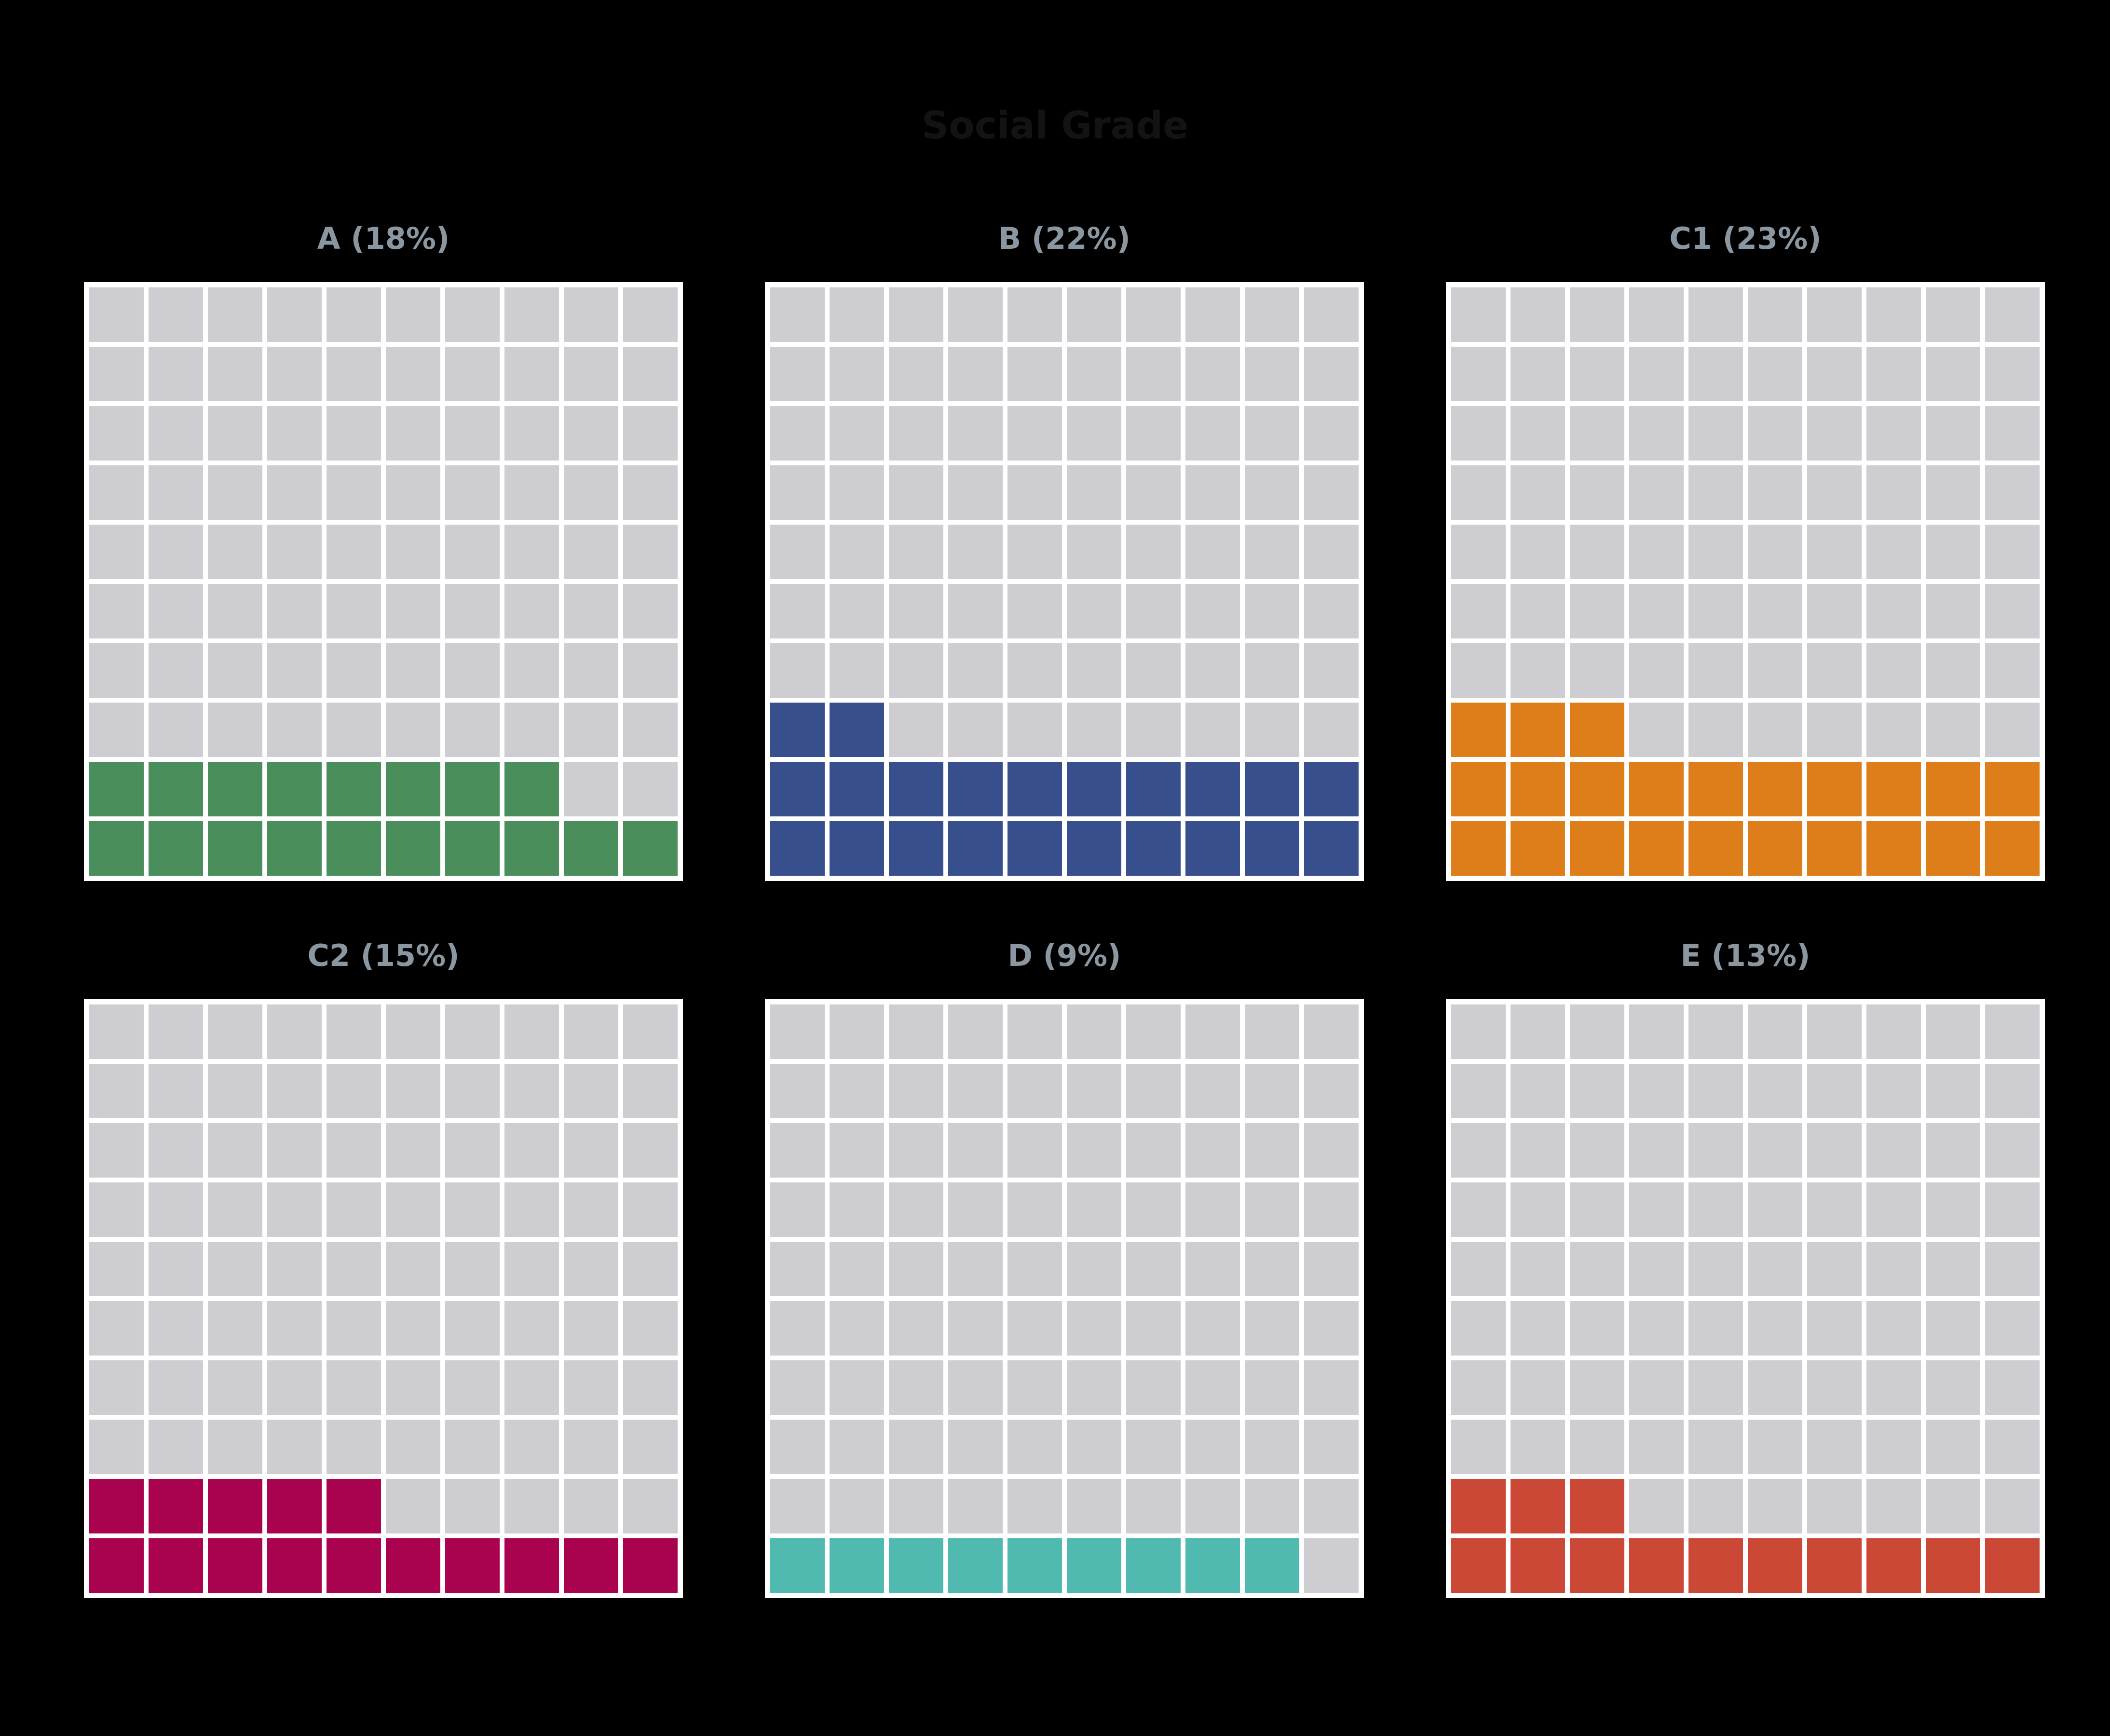 The width and height of the screenshot is (2110, 1736). What do you see at coordinates (1064, 548) in the screenshot?
I see `waffle-panel-B: B (22%)` at bounding box center [1064, 548].